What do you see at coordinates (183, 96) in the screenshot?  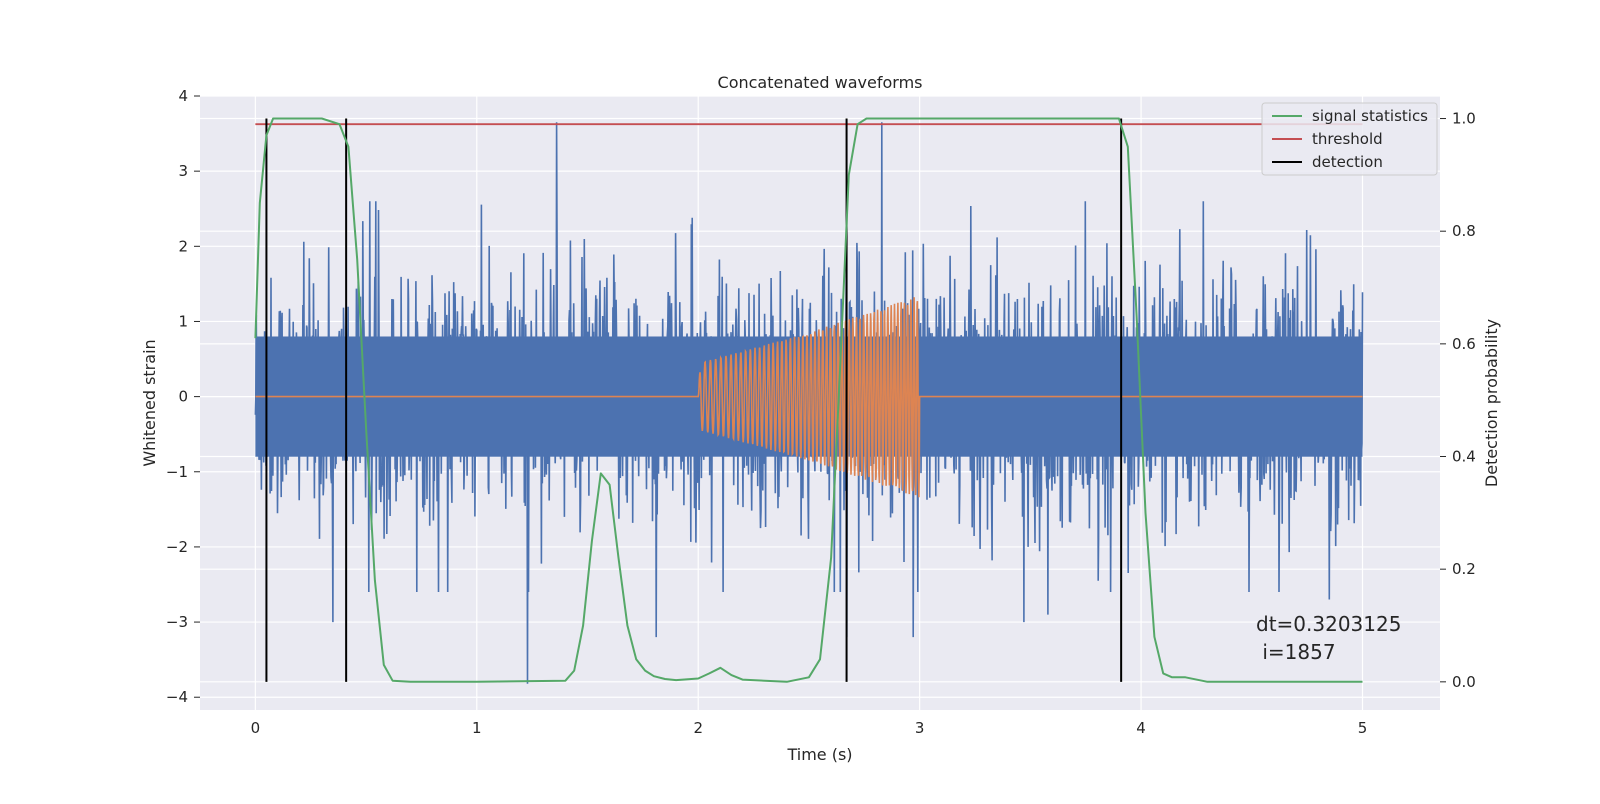 I see `y-tick-label: 4` at bounding box center [183, 96].